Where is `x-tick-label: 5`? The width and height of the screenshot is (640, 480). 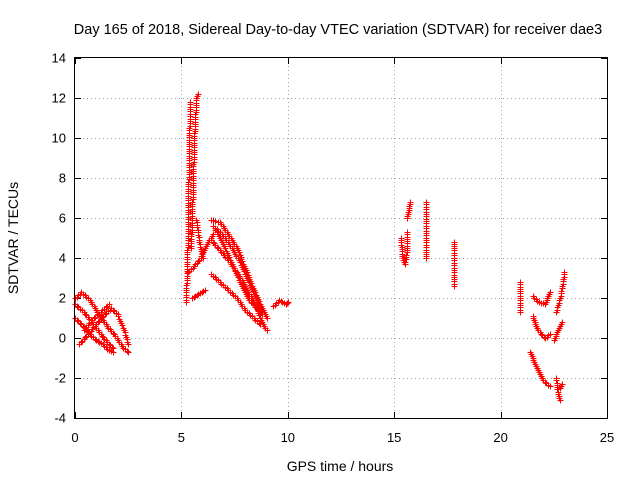
x-tick-label: 5 is located at coordinates (181, 437).